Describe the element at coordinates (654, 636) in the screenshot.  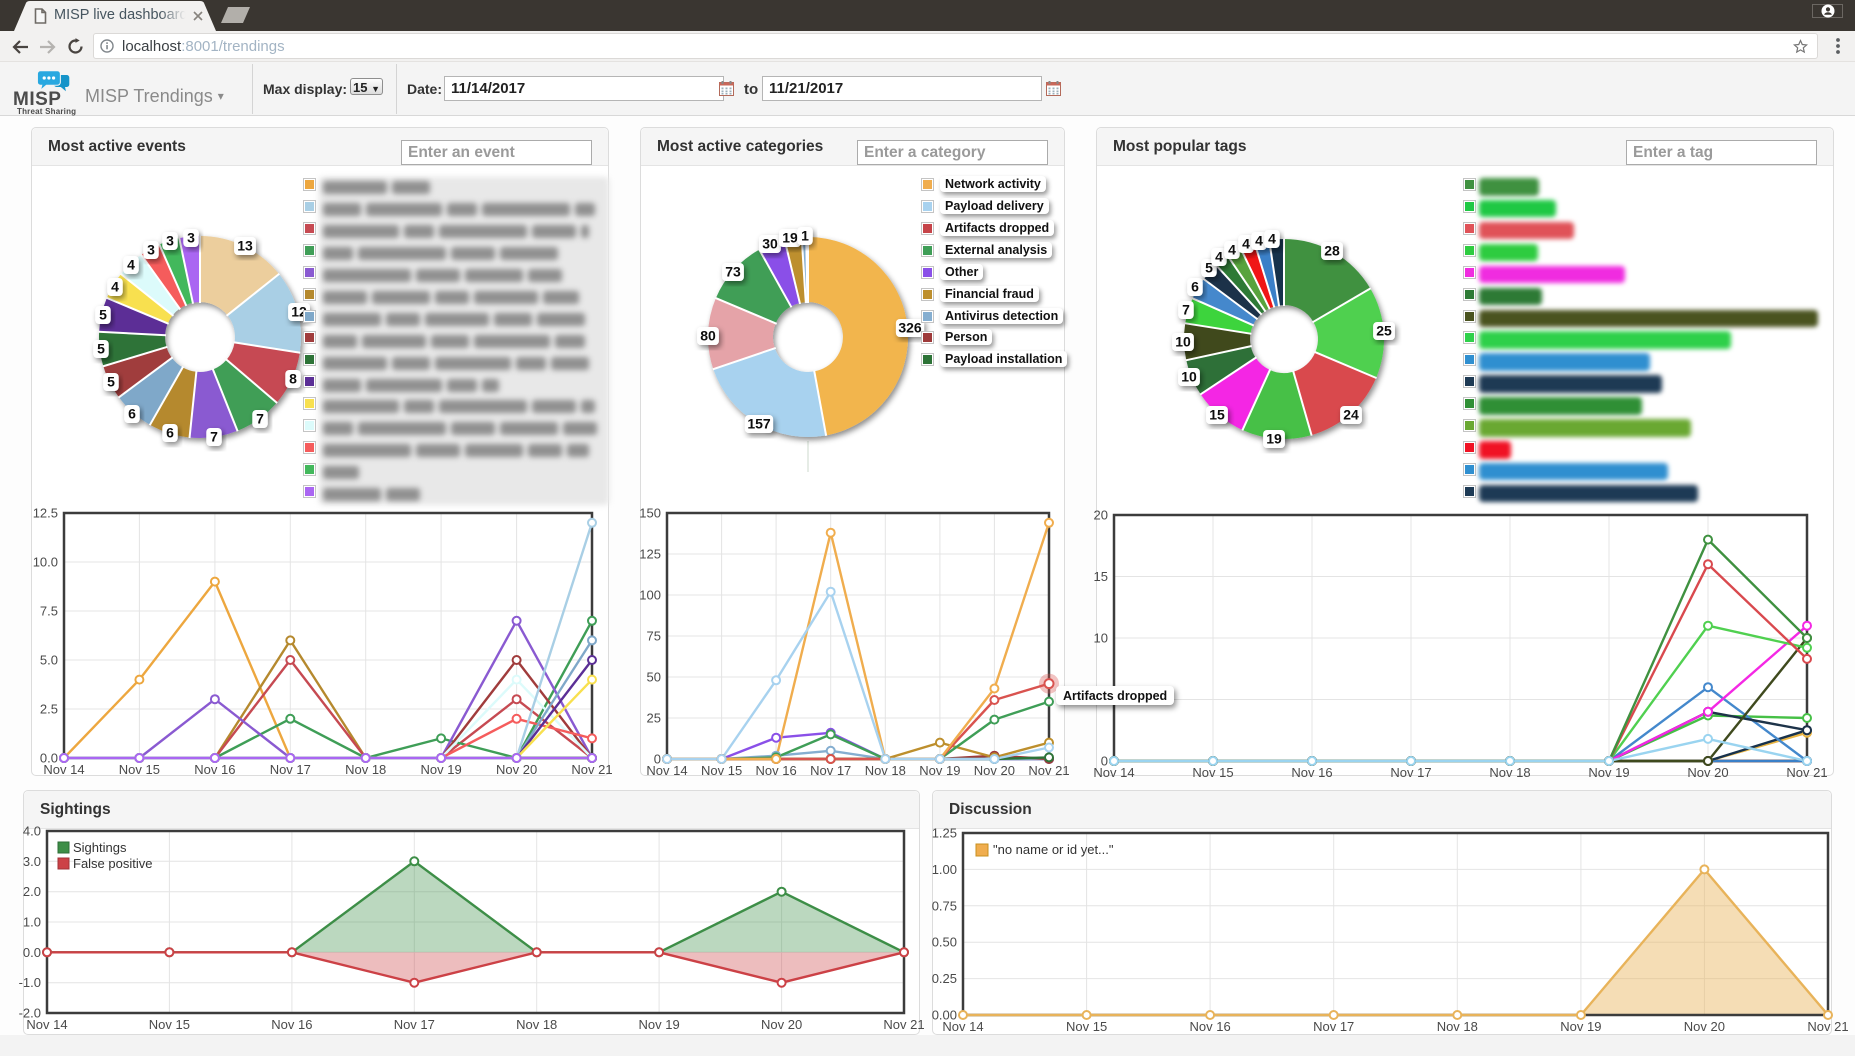
I see `svg-text: 75` at that location.